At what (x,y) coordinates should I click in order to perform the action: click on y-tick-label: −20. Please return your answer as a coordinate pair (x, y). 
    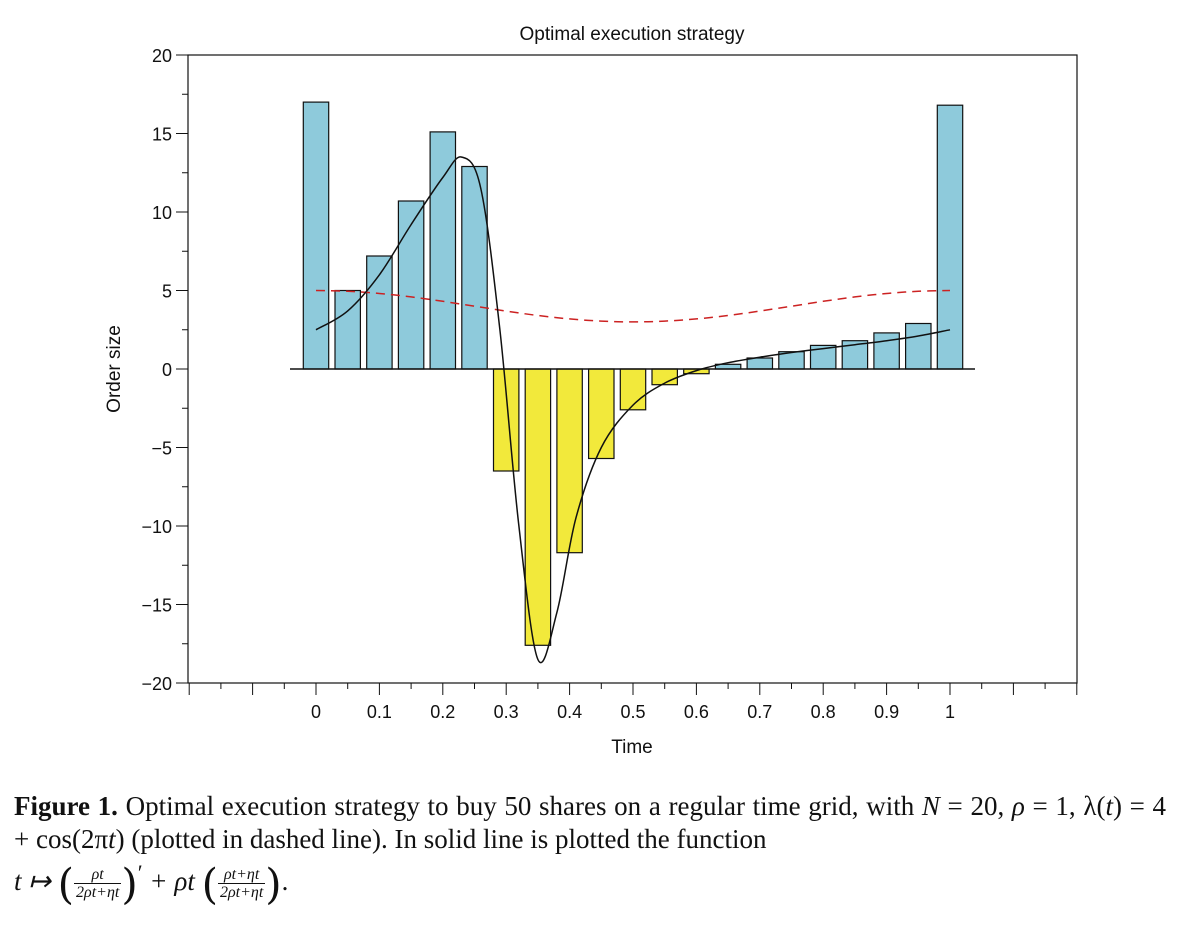
    Looking at the image, I should click on (156, 684).